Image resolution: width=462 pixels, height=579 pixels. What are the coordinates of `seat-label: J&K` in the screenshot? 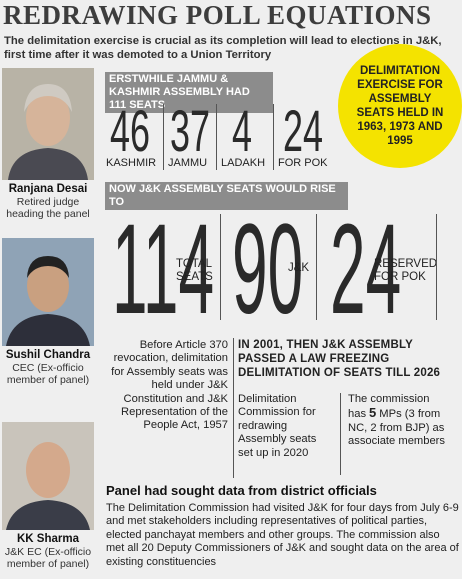 It's located at (299, 268).